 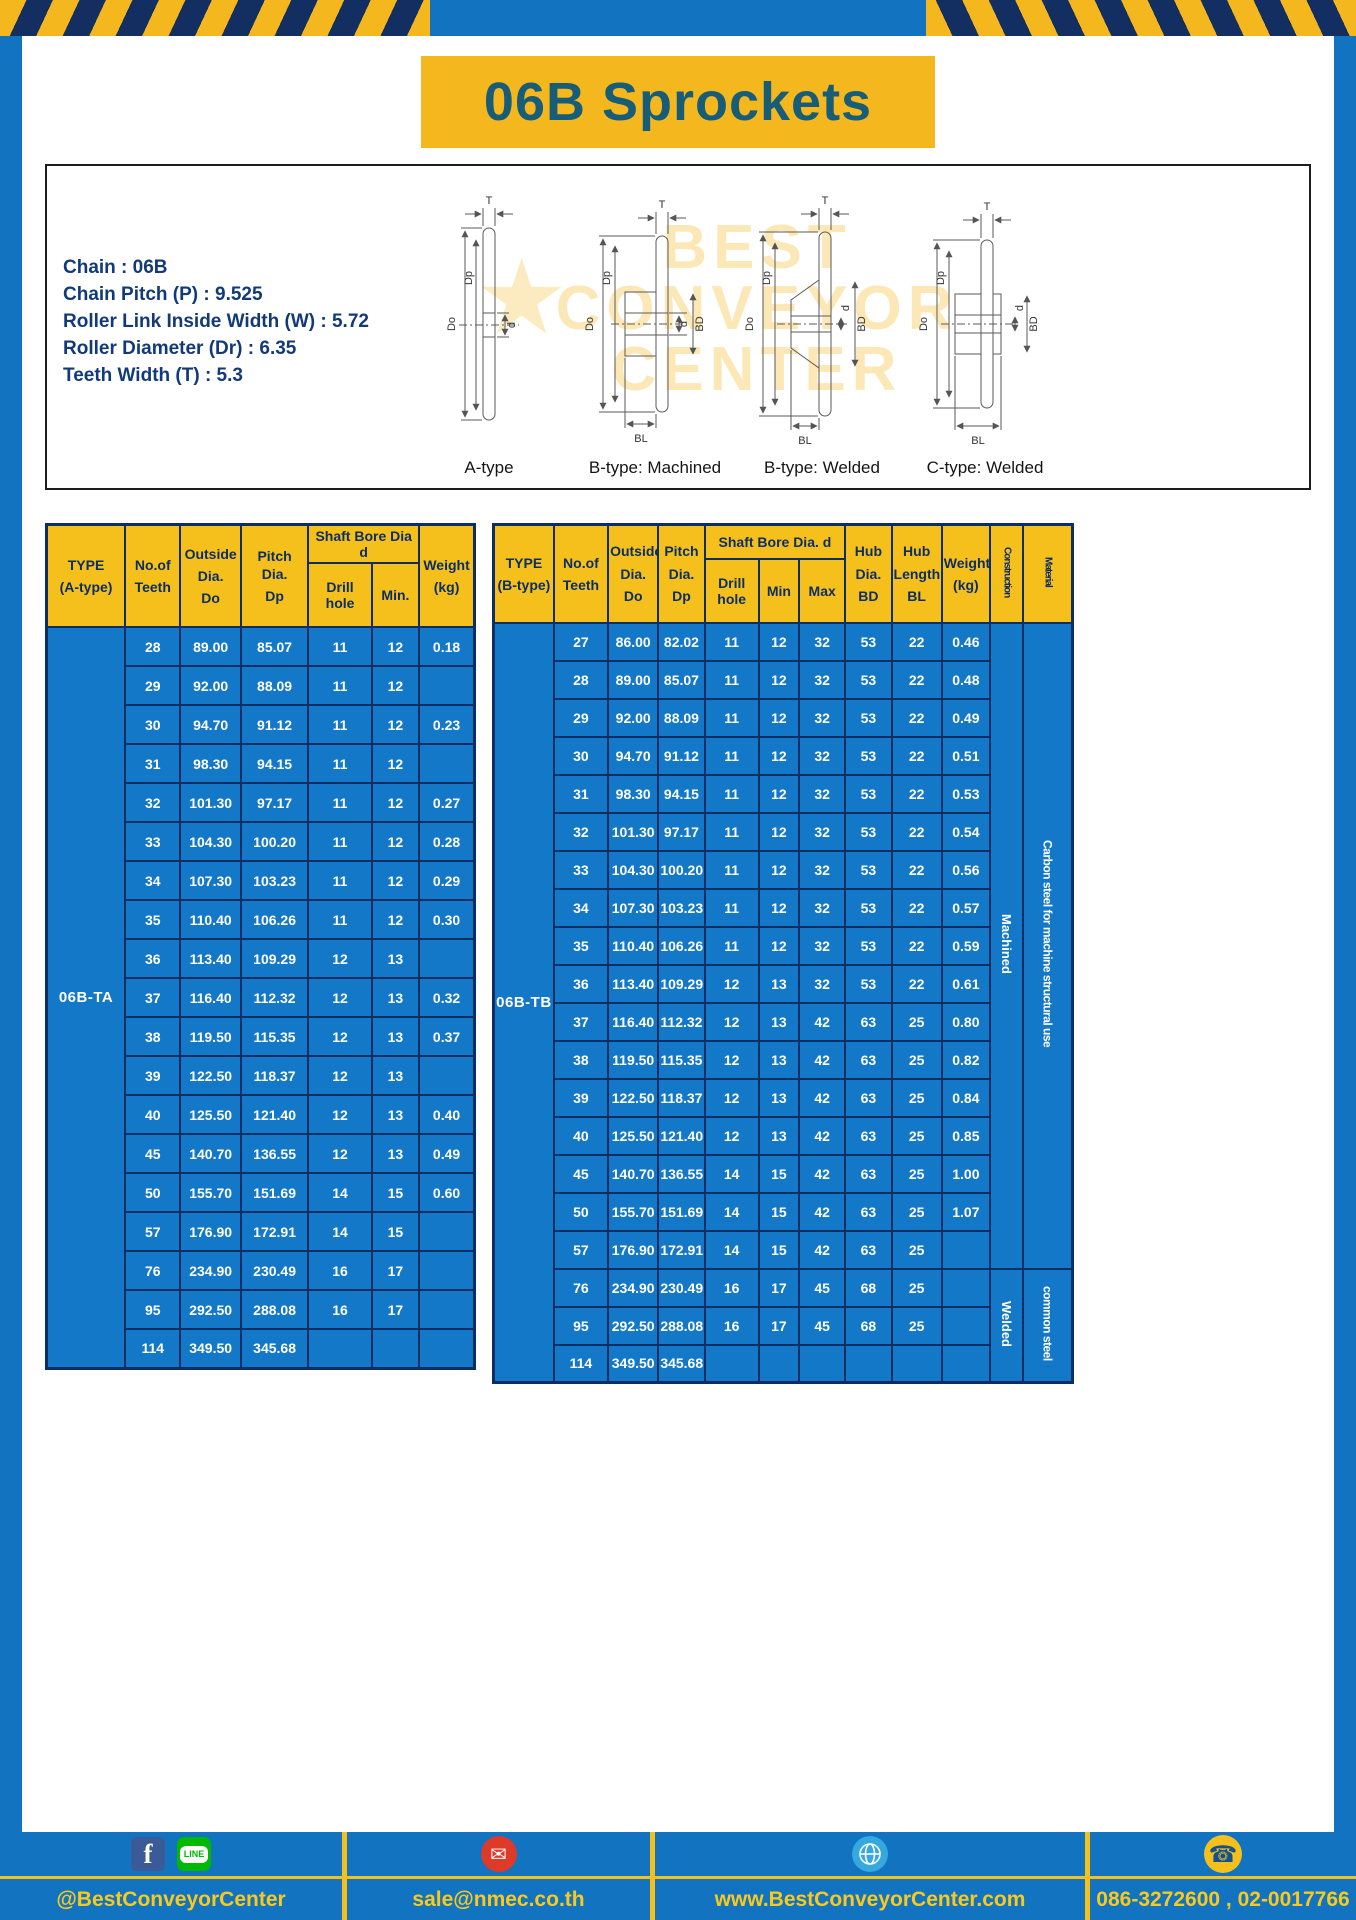 What do you see at coordinates (261, 919) in the screenshot?
I see `table-a-row: 35 110.40 106.26 11 12 0.30` at bounding box center [261, 919].